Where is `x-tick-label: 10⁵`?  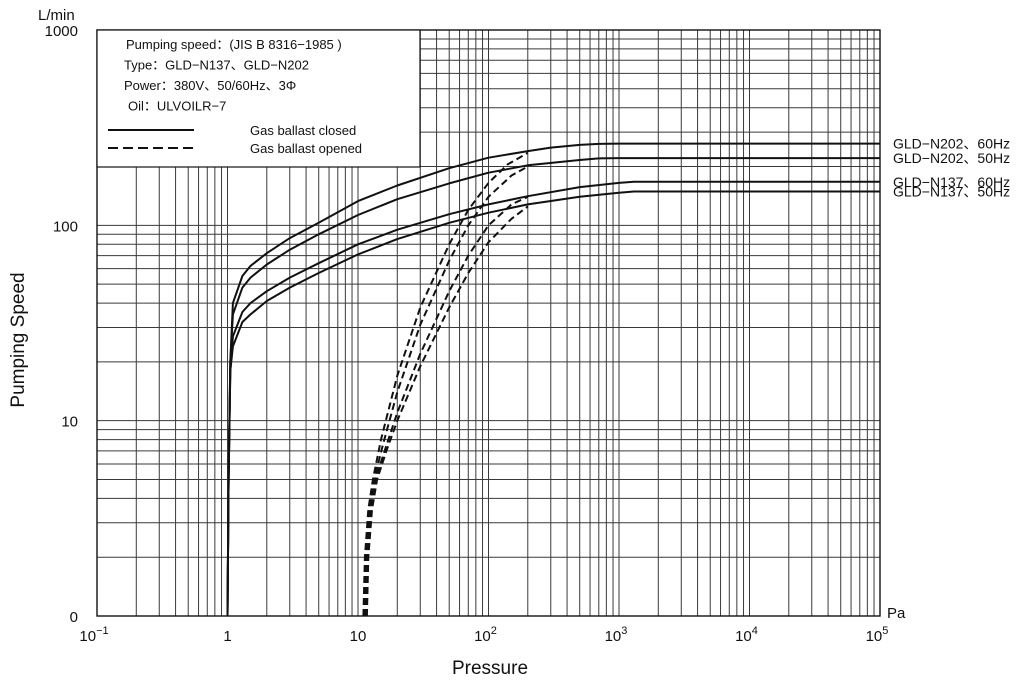 x-tick-label: 10⁵ is located at coordinates (877, 635).